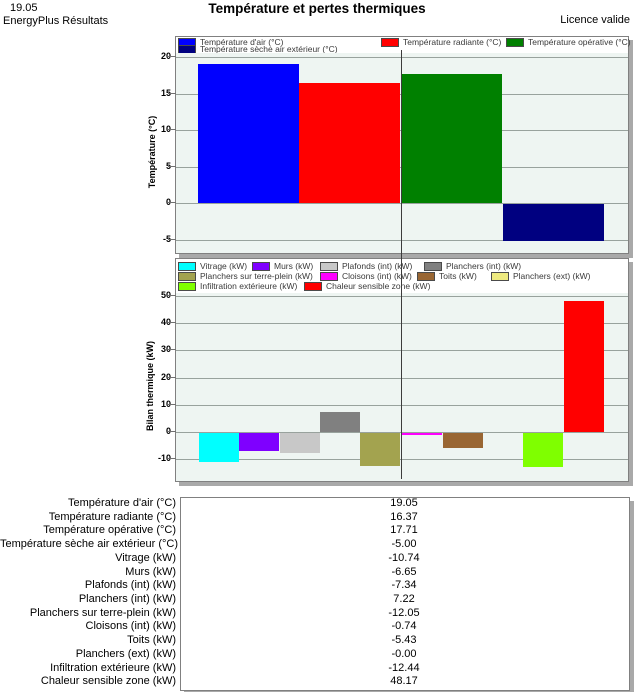 The width and height of the screenshot is (634, 692). Describe the element at coordinates (150, 386) in the screenshot. I see `balance-axis-title: Bilan thermique (kW)` at that location.